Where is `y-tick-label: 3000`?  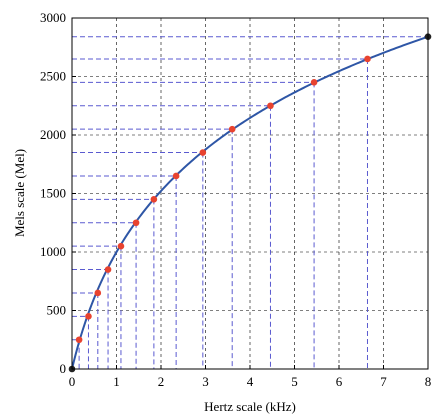
y-tick-label: 3000 is located at coordinates (53, 17).